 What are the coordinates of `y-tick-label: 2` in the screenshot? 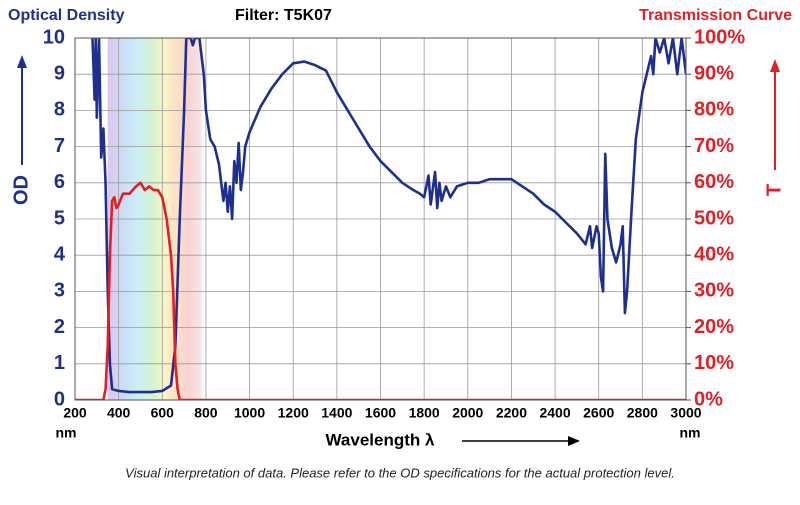 It's located at (59, 327).